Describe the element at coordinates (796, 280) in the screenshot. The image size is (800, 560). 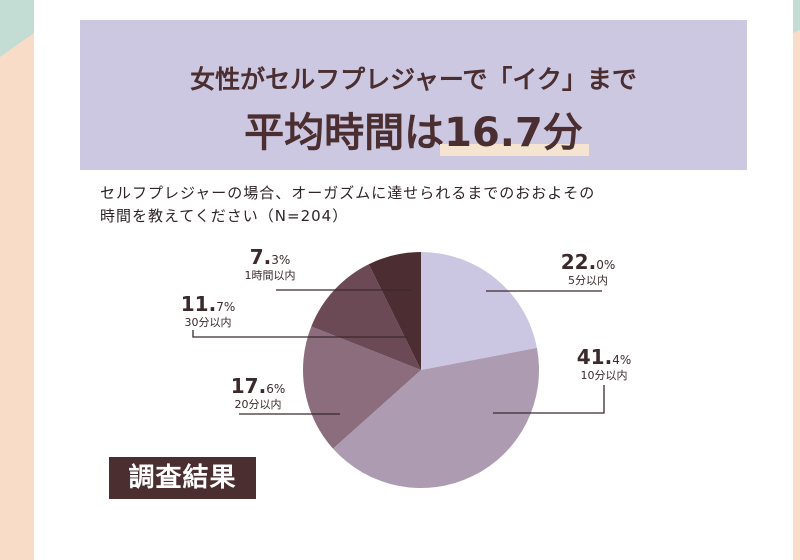
I see `right-decor-strip` at that location.